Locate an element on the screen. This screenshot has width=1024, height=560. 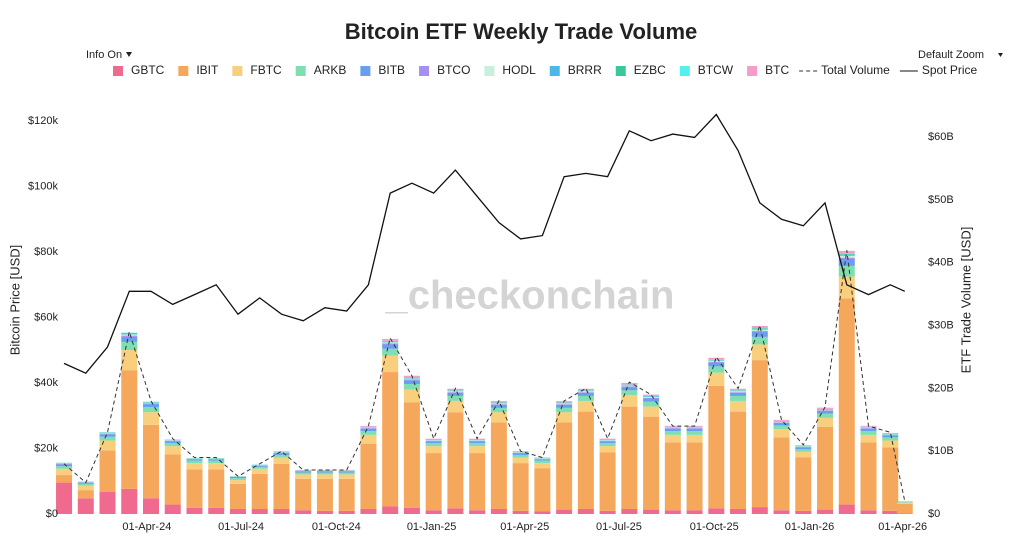
y-axis-title: Bitcoin Price [USD] is located at coordinates (14, 300).